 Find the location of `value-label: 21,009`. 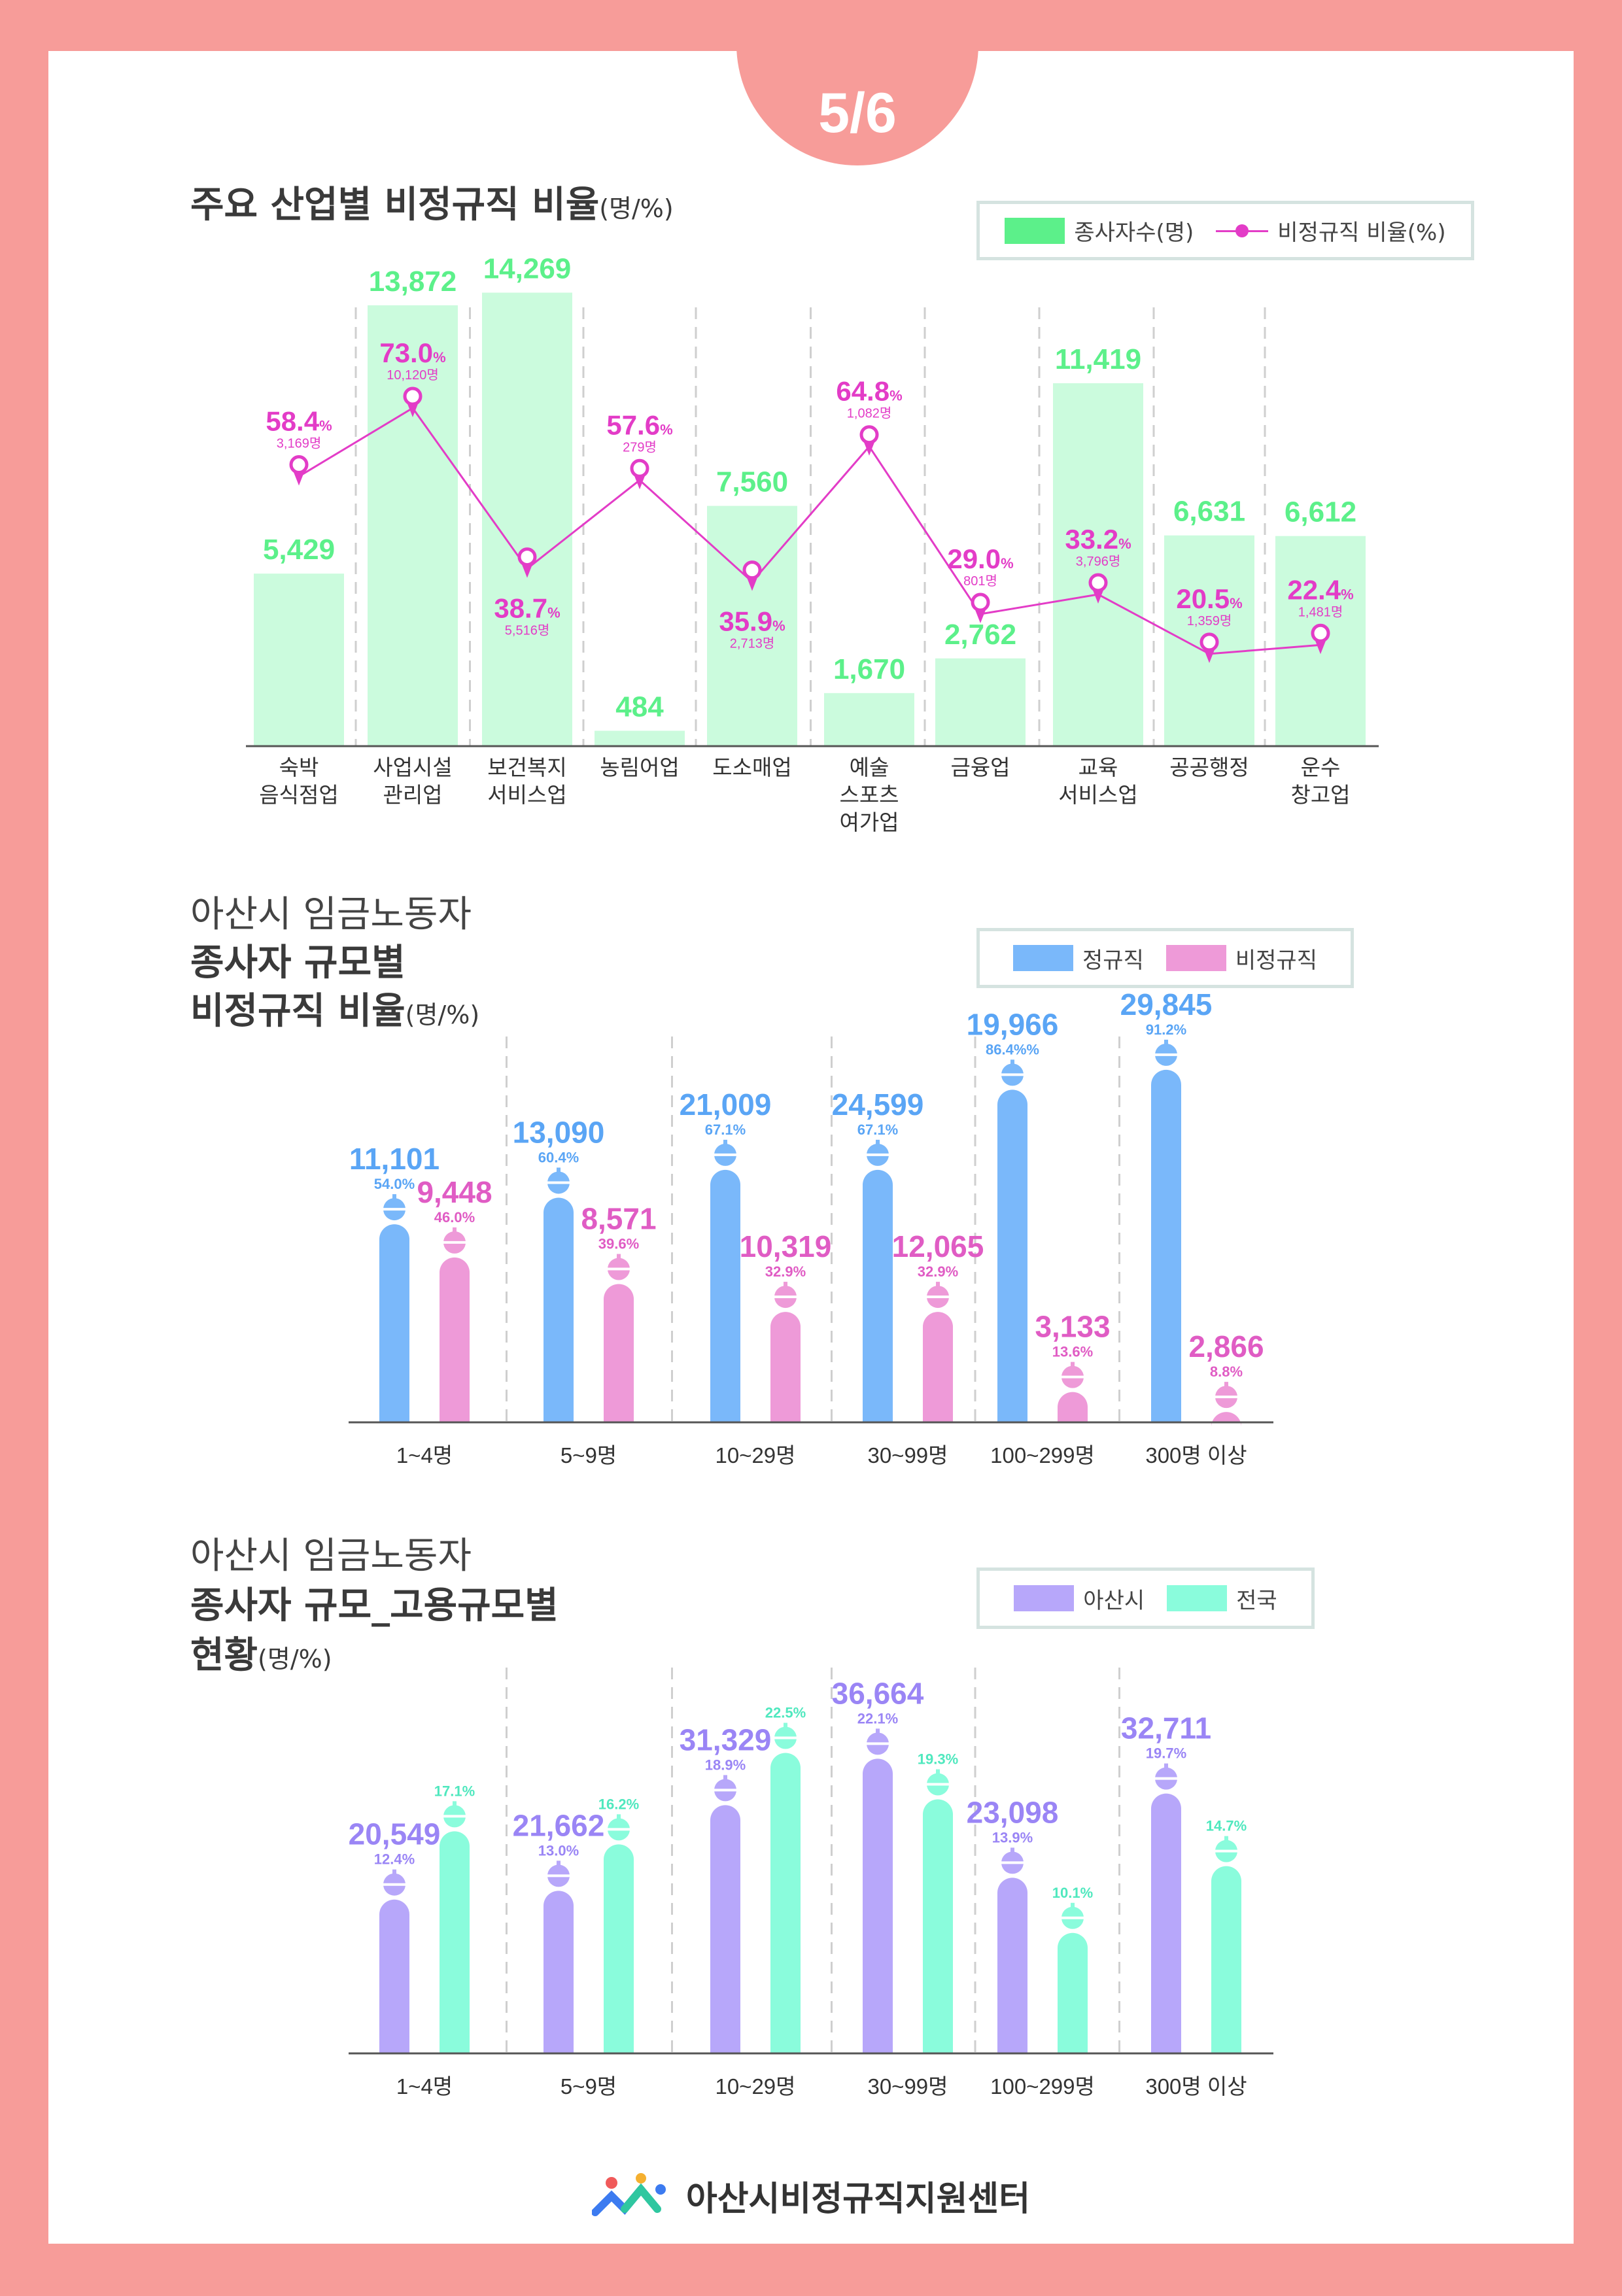

value-label: 21,009 is located at coordinates (726, 1105).